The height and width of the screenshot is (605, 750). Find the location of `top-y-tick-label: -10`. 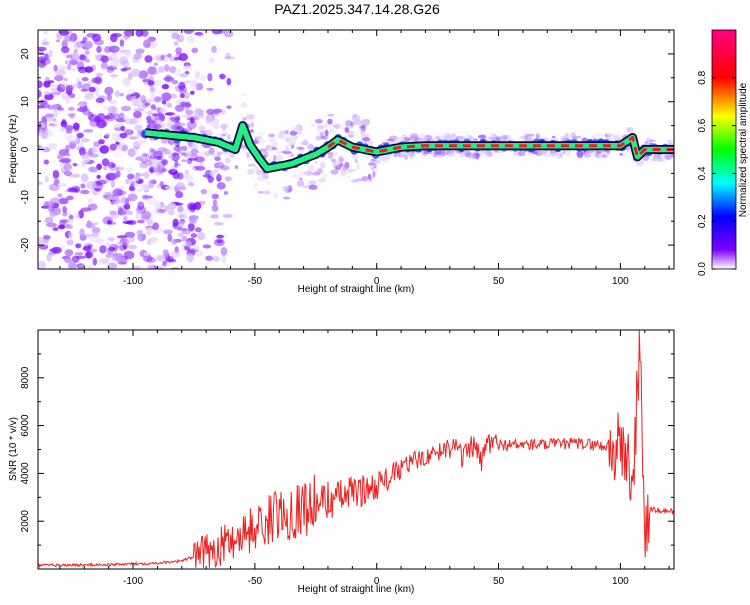

top-y-tick-label: -10 is located at coordinates (25, 197).